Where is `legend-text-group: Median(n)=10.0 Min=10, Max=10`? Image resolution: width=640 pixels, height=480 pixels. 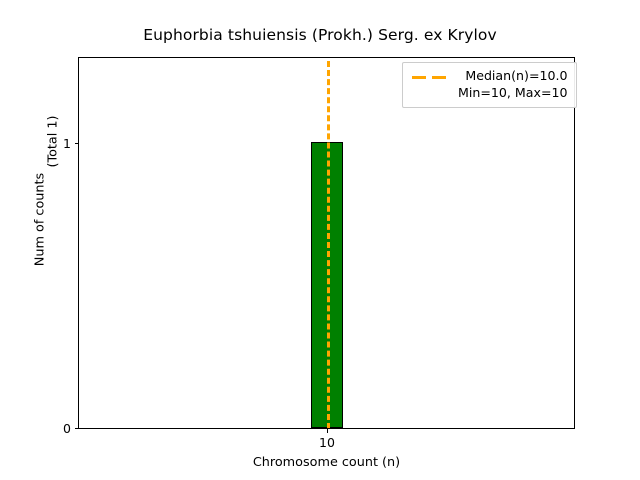 legend-text-group: Median(n)=10.0 Min=10, Max=10 is located at coordinates (513, 84).